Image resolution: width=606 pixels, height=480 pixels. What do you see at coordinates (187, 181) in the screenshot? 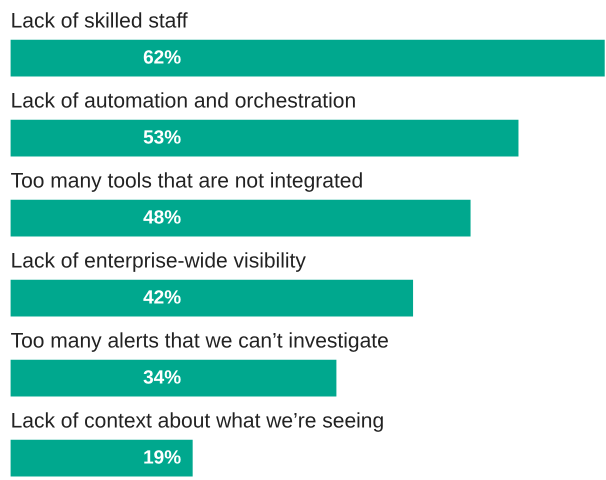
I see `y-tick-label: Too many tools that are not integrated` at bounding box center [187, 181].